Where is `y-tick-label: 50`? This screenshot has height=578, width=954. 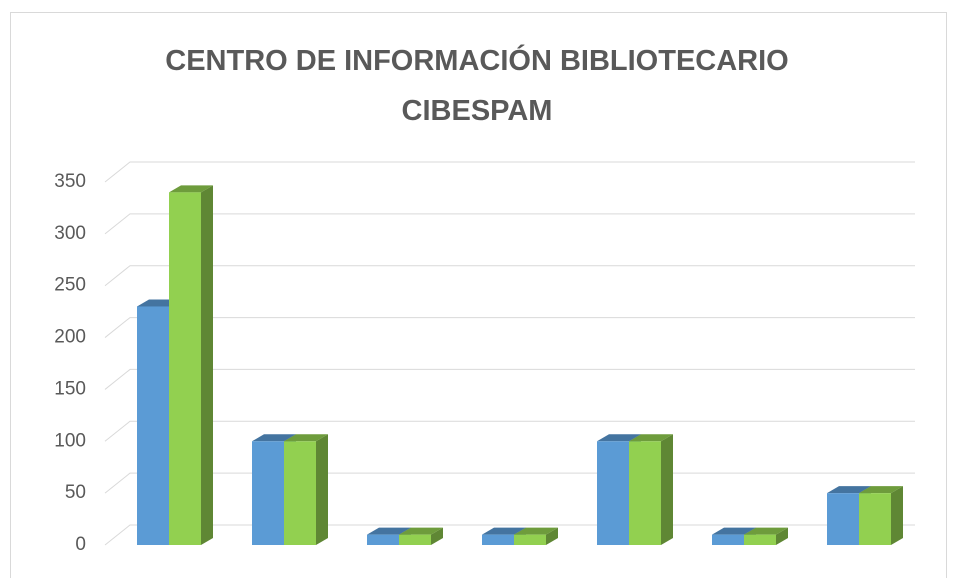 y-tick-label: 50 is located at coordinates (75, 492).